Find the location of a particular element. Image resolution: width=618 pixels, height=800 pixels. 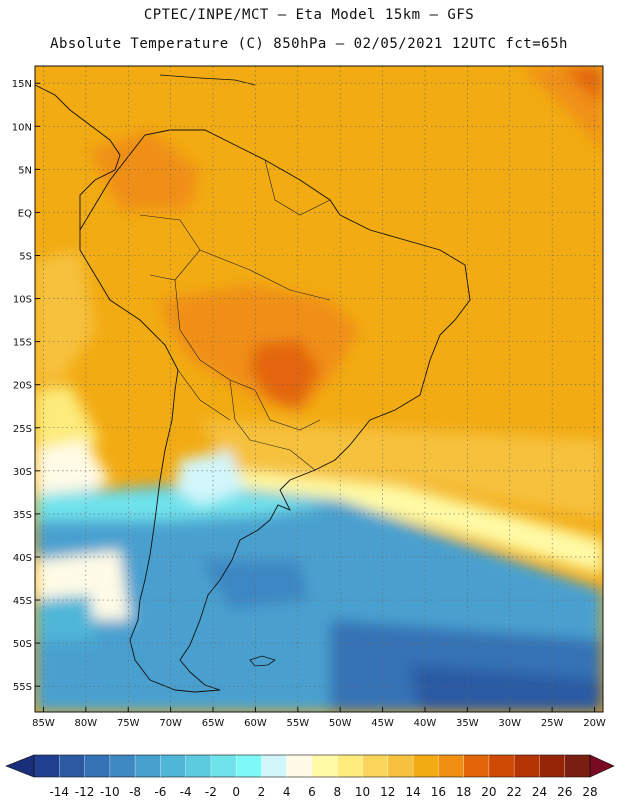

lon-tick-label: 30W is located at coordinates (509, 723).